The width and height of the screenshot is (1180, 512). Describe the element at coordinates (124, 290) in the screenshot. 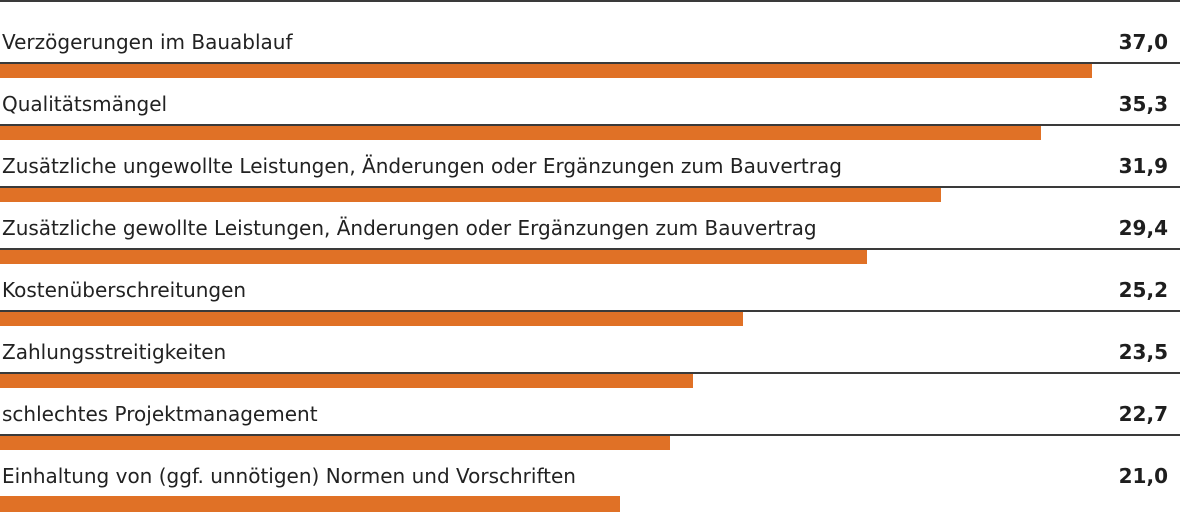

I see `category-label: Kostenüberschreitungen` at that location.